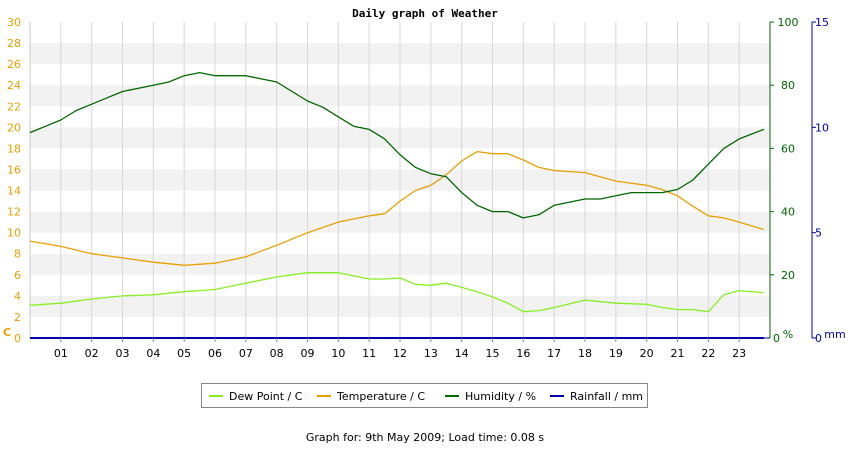  Describe the element at coordinates (425, 13) in the screenshot. I see `chart-title: Daily graph of Weather` at that location.